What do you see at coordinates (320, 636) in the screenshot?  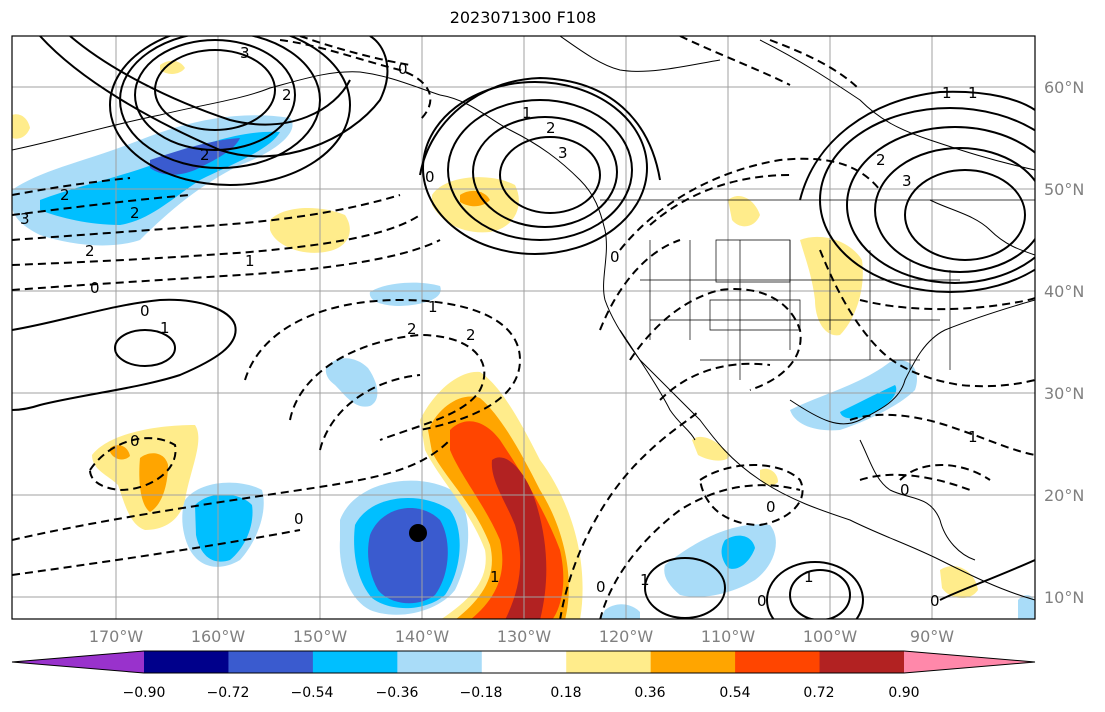 I see `lon-label-150w: 150°W` at bounding box center [320, 636].